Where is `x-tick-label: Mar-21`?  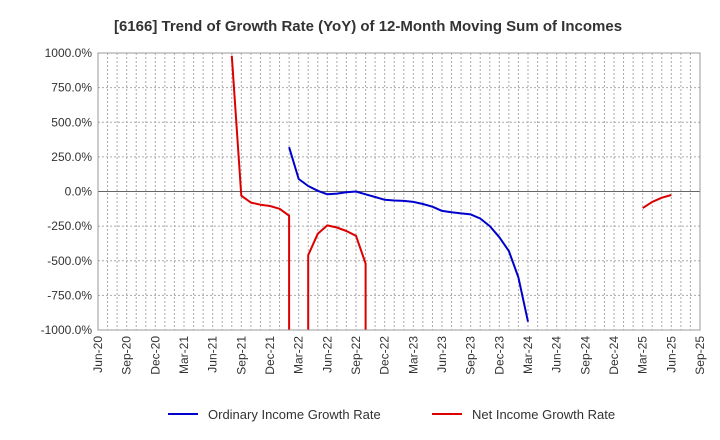
x-tick-label: Mar-21 is located at coordinates (184, 355).